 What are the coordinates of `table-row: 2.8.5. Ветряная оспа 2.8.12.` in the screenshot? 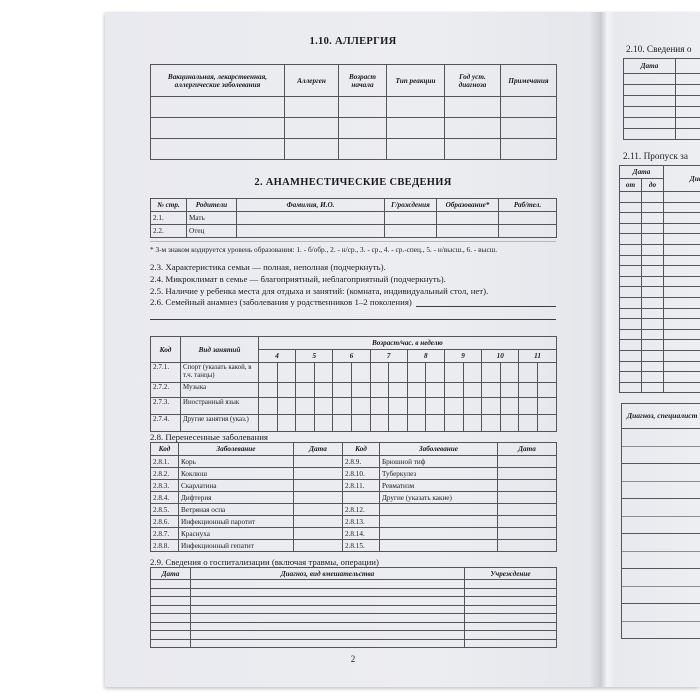 It's located at (353, 509).